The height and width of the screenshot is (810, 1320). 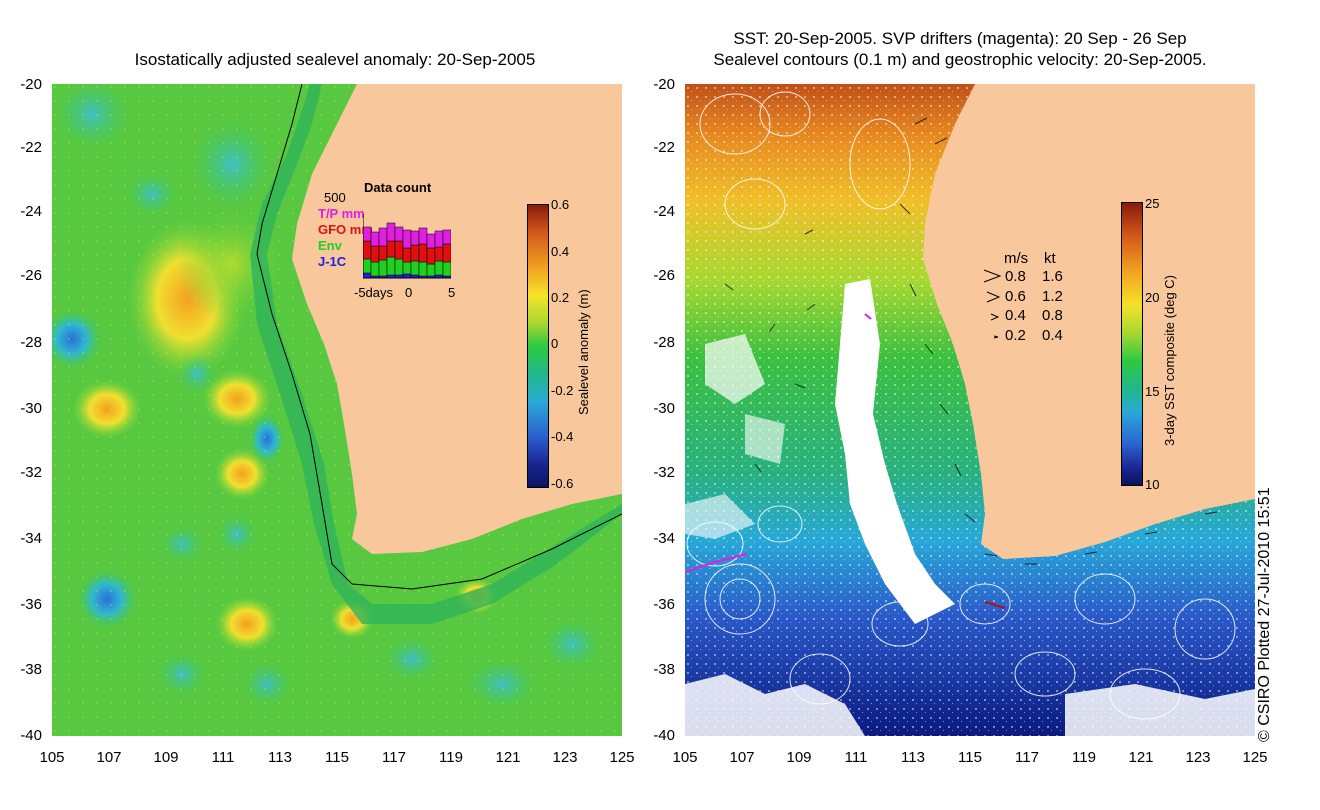 What do you see at coordinates (1052, 276) in the screenshot?
I see `legend-kt: 1.6` at bounding box center [1052, 276].